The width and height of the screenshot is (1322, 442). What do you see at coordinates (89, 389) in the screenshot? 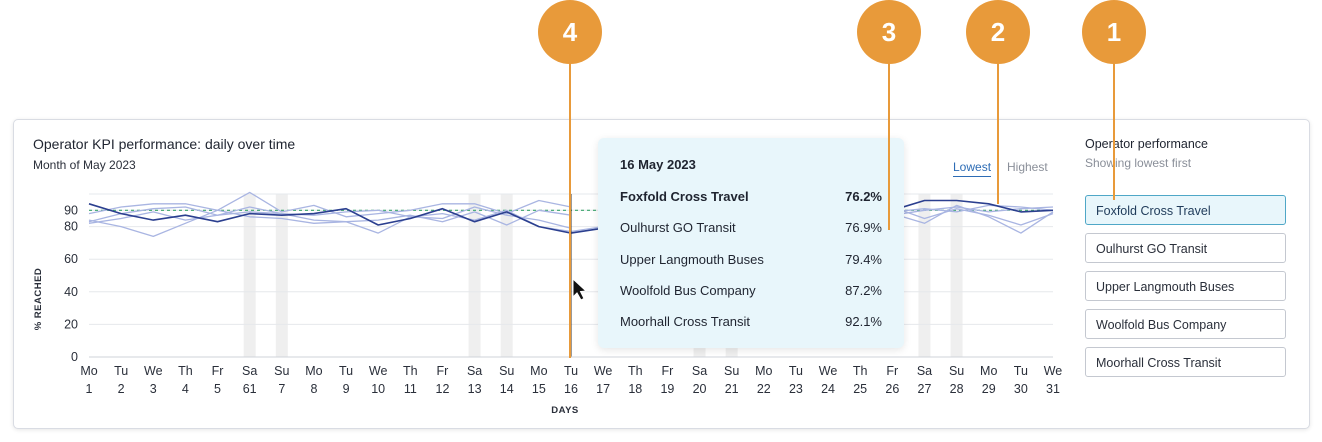
I see `x-tick-day: 1` at bounding box center [89, 389].